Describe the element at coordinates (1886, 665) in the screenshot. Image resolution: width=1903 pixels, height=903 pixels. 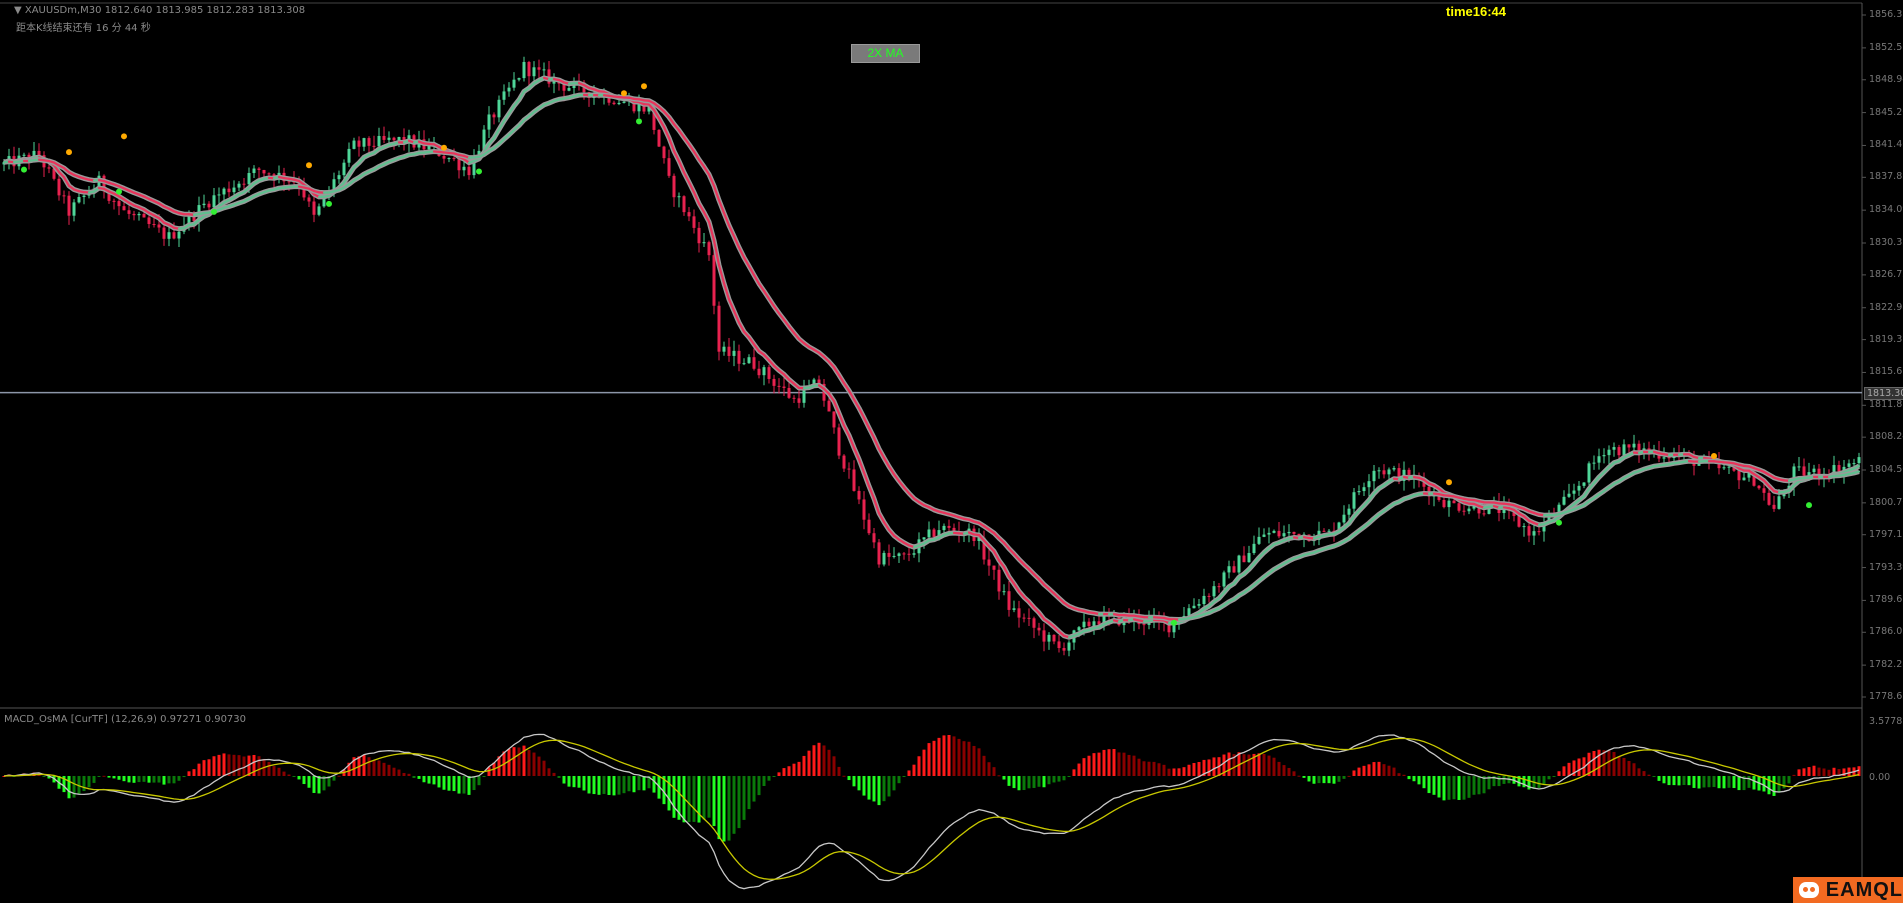
I see `price-axis-label: 1782.280` at that location.